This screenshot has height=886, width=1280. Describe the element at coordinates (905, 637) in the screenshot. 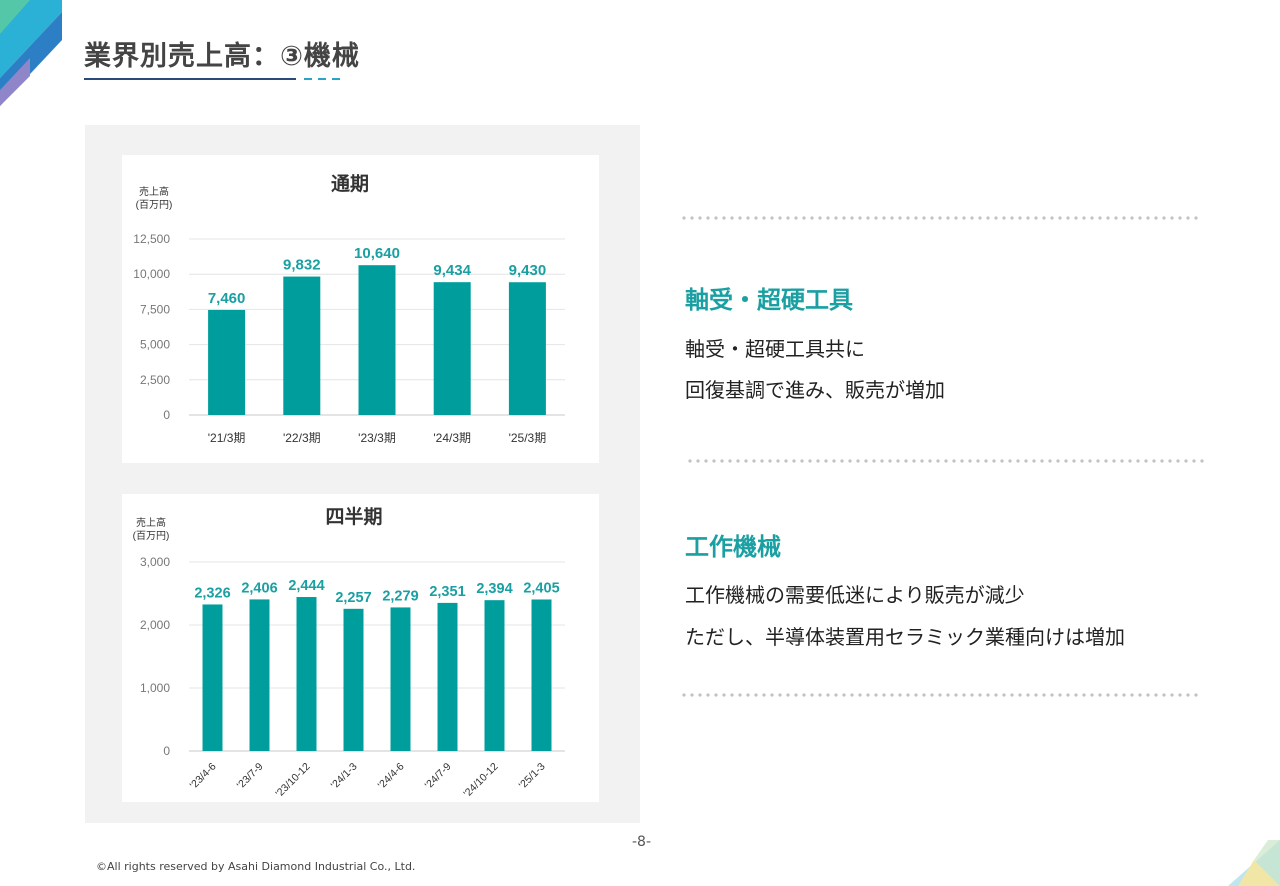

I see `section-text-line: ただし、半導体装置用セラミック業種向けは増加` at that location.